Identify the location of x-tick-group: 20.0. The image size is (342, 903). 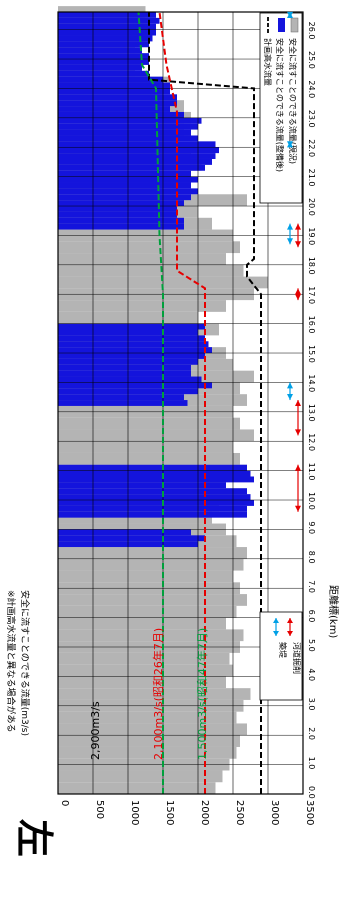
(311, 207).